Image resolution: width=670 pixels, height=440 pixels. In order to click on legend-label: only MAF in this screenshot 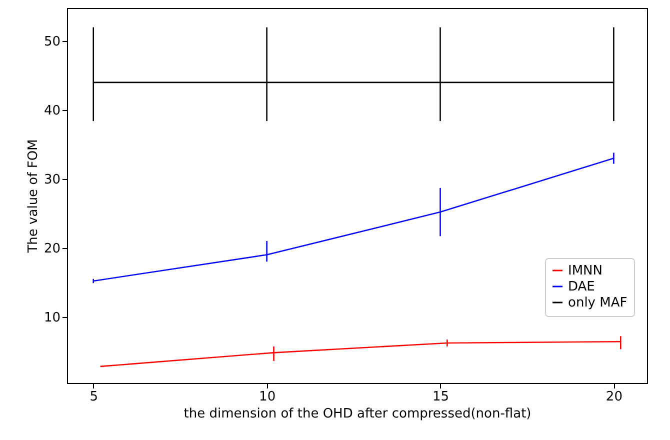, I will do `click(598, 303)`.